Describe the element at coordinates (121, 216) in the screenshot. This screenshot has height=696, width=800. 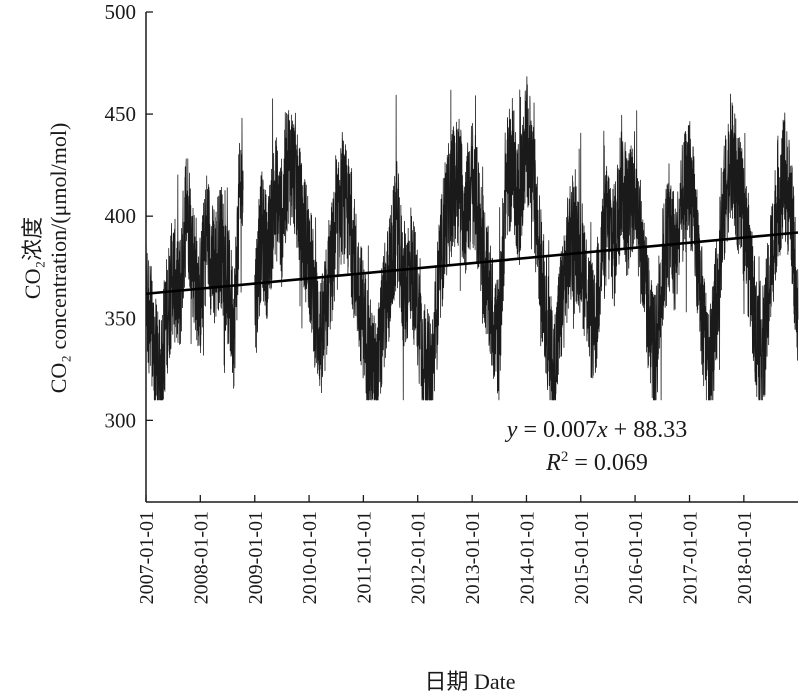
I see `y-tick-label: 400` at that location.